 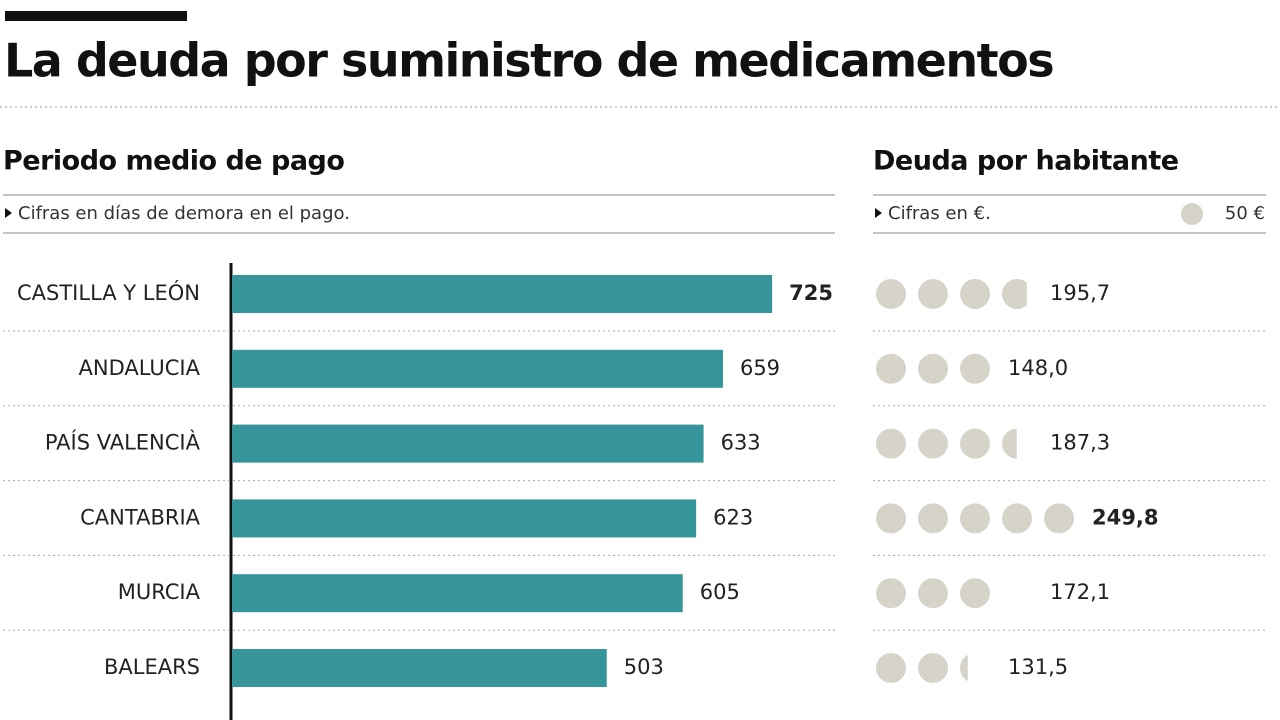 What do you see at coordinates (939, 213) in the screenshot?
I see `note: Cifras en €.` at bounding box center [939, 213].